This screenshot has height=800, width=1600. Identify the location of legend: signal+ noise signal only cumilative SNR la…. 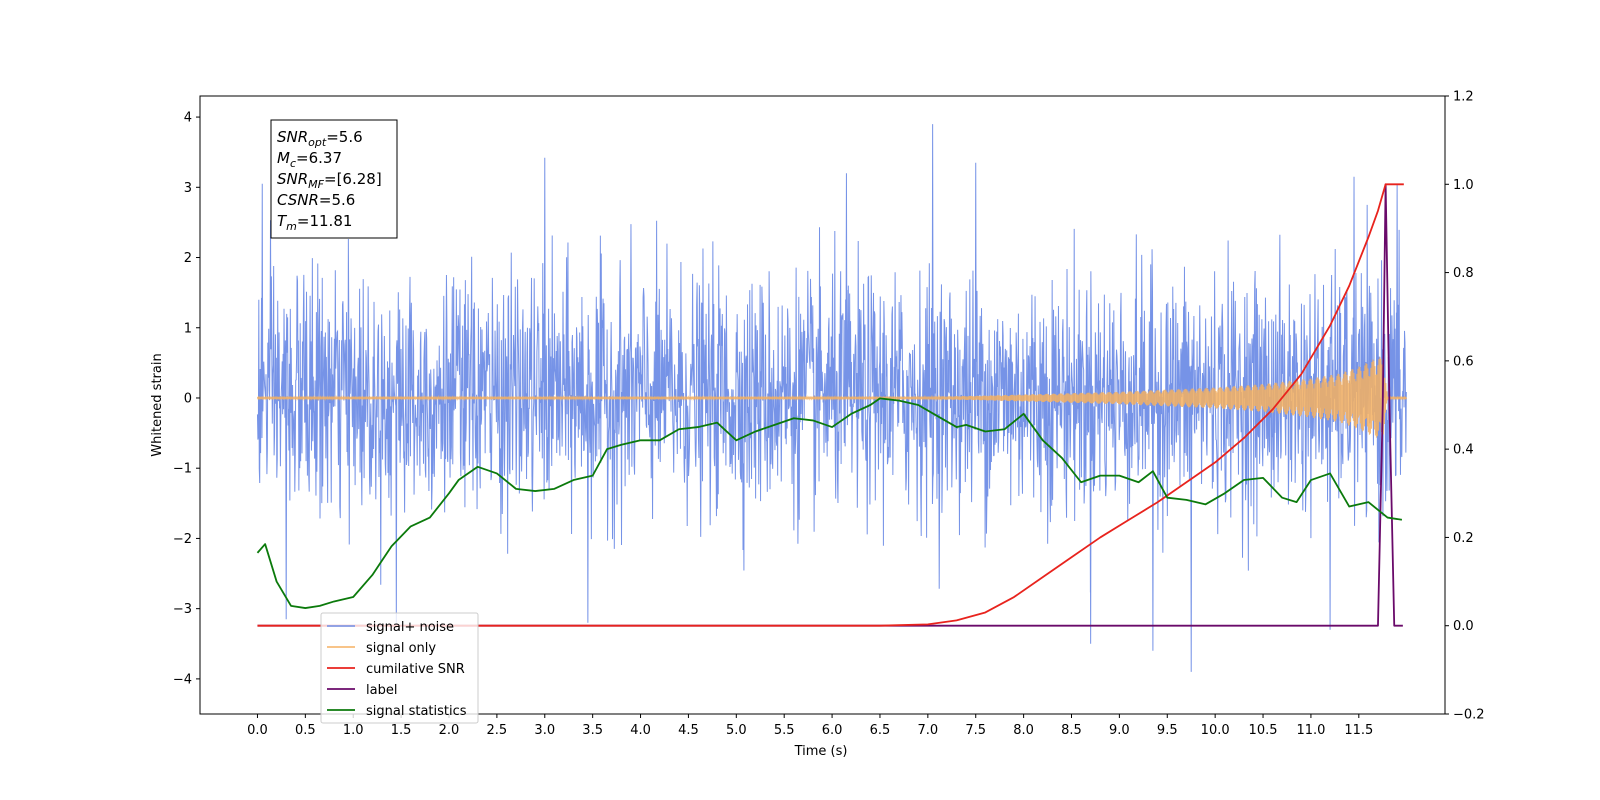
(399, 668).